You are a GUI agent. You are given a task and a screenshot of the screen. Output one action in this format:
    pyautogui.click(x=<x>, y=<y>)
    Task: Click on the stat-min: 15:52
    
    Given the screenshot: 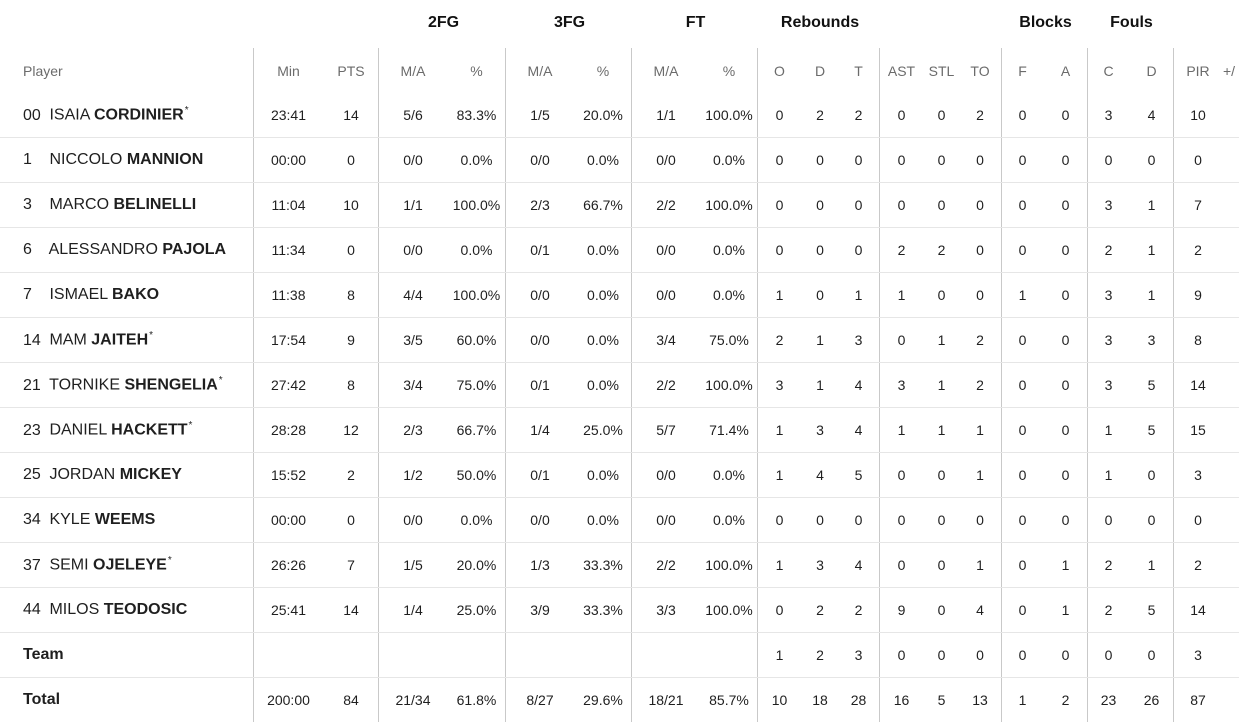 What is the action you would take?
    pyautogui.click(x=288, y=475)
    